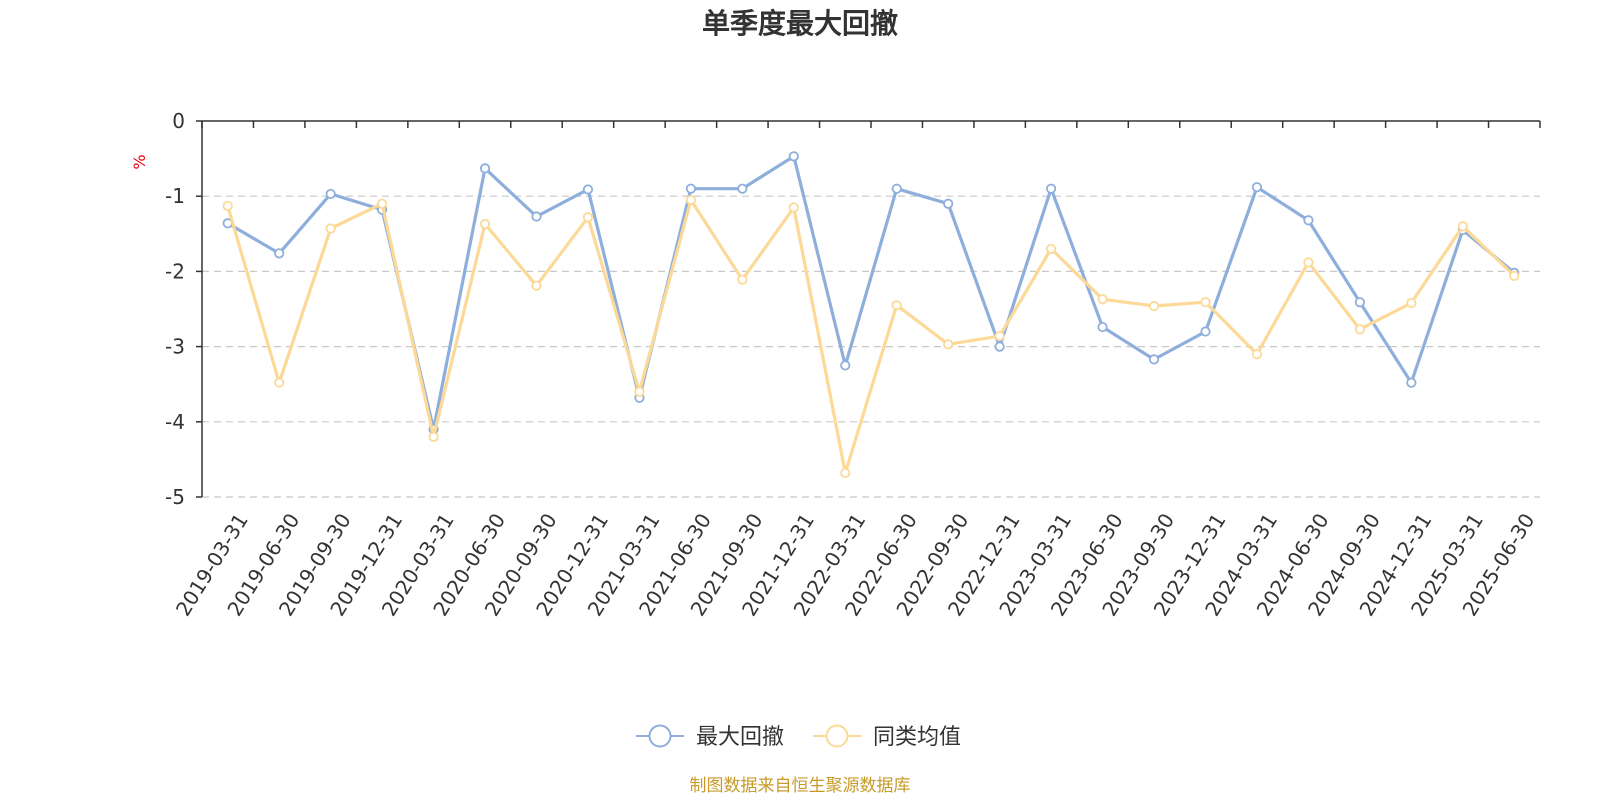 This screenshot has height=800, width=1600. What do you see at coordinates (800, 786) in the screenshot?
I see `source-note: 制图数据来自恒生聚源数据库` at bounding box center [800, 786].